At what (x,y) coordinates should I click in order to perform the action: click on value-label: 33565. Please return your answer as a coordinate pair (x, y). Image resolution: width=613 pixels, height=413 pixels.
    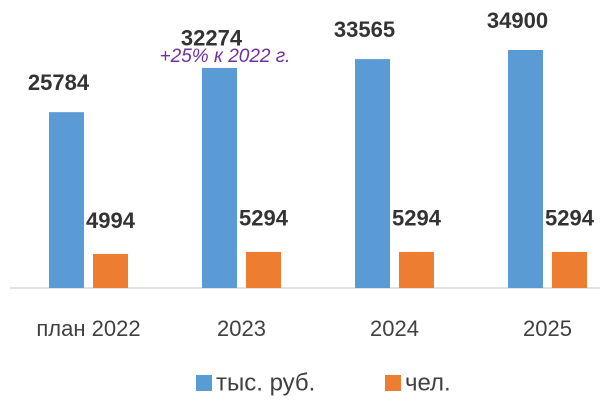
    Looking at the image, I should click on (364, 29).